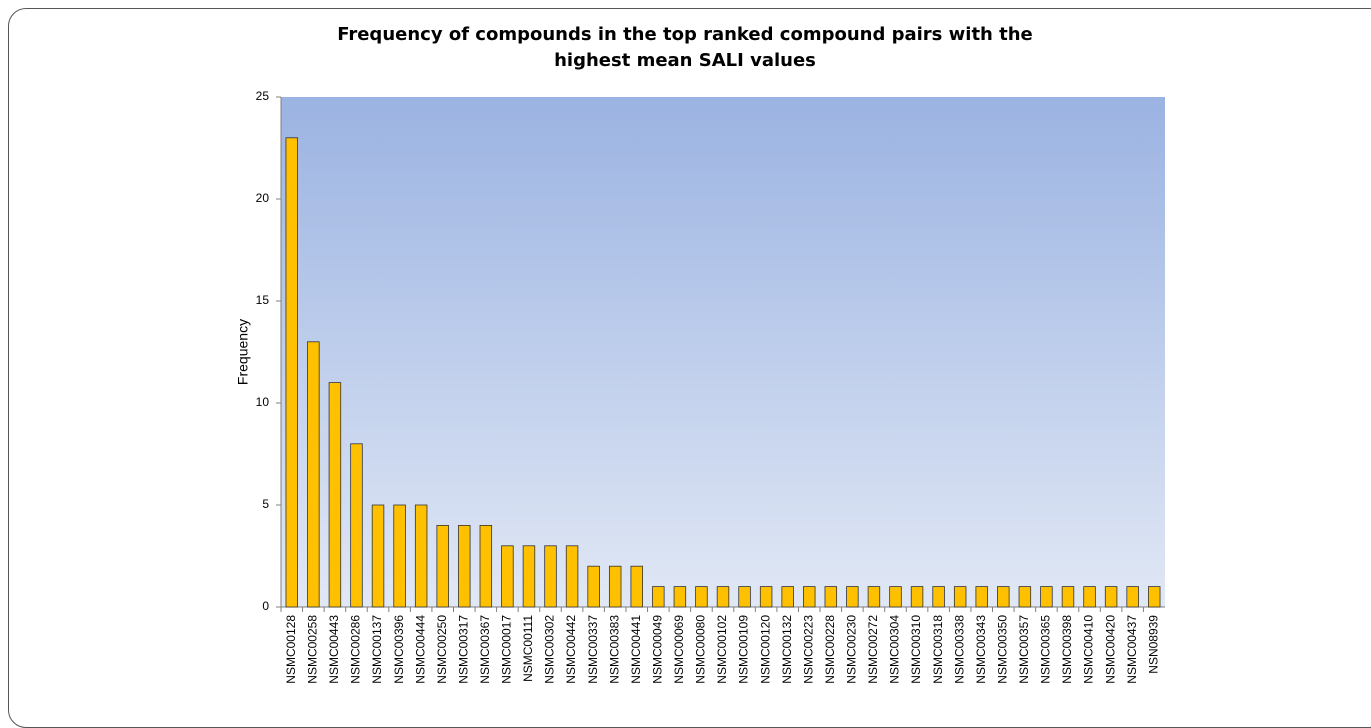 This screenshot has width=1371, height=728. Describe the element at coordinates (442, 649) in the screenshot. I see `x-tick-label: NSMC00250` at that location.